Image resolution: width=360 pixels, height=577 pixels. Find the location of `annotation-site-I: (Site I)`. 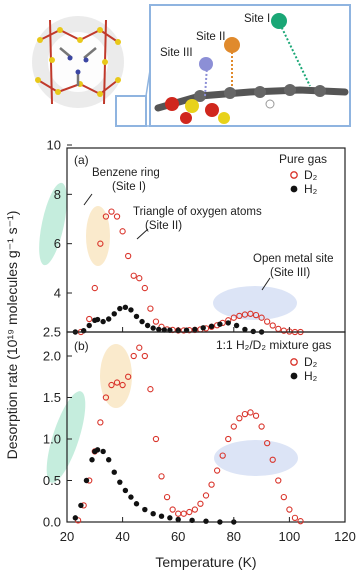

annotation-site-I: (Site I) is located at coordinates (129, 187).